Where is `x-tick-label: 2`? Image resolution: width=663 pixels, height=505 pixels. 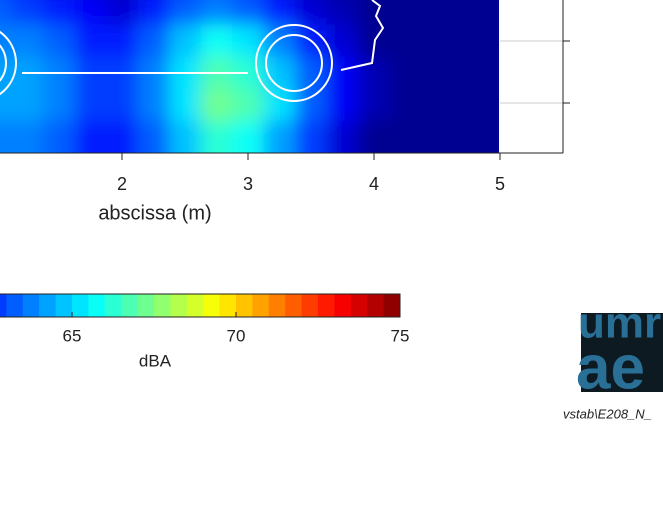 x-tick-label: 2 is located at coordinates (122, 184).